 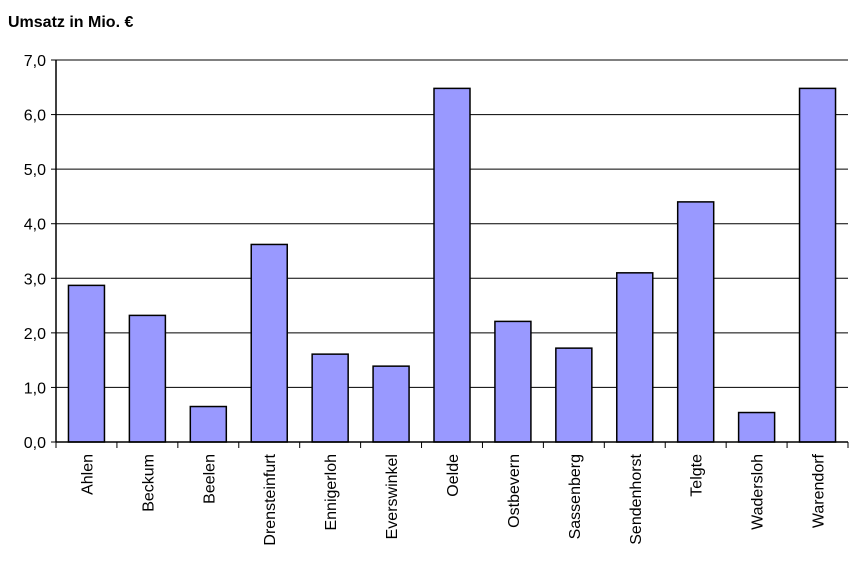 I want to click on x-tick-label: Ennigerloh, so click(x=331, y=492).